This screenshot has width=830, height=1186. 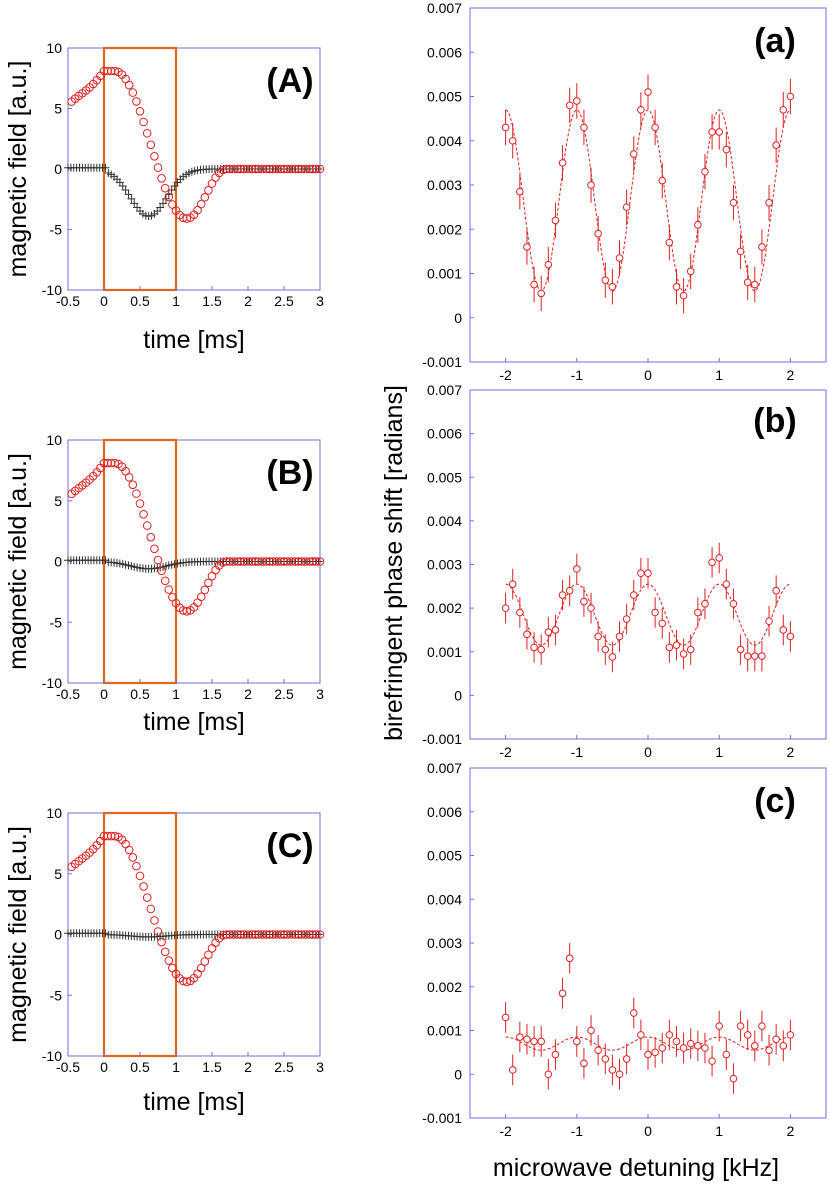 What do you see at coordinates (774, 421) in the screenshot?
I see `panel-label: (b)` at bounding box center [774, 421].